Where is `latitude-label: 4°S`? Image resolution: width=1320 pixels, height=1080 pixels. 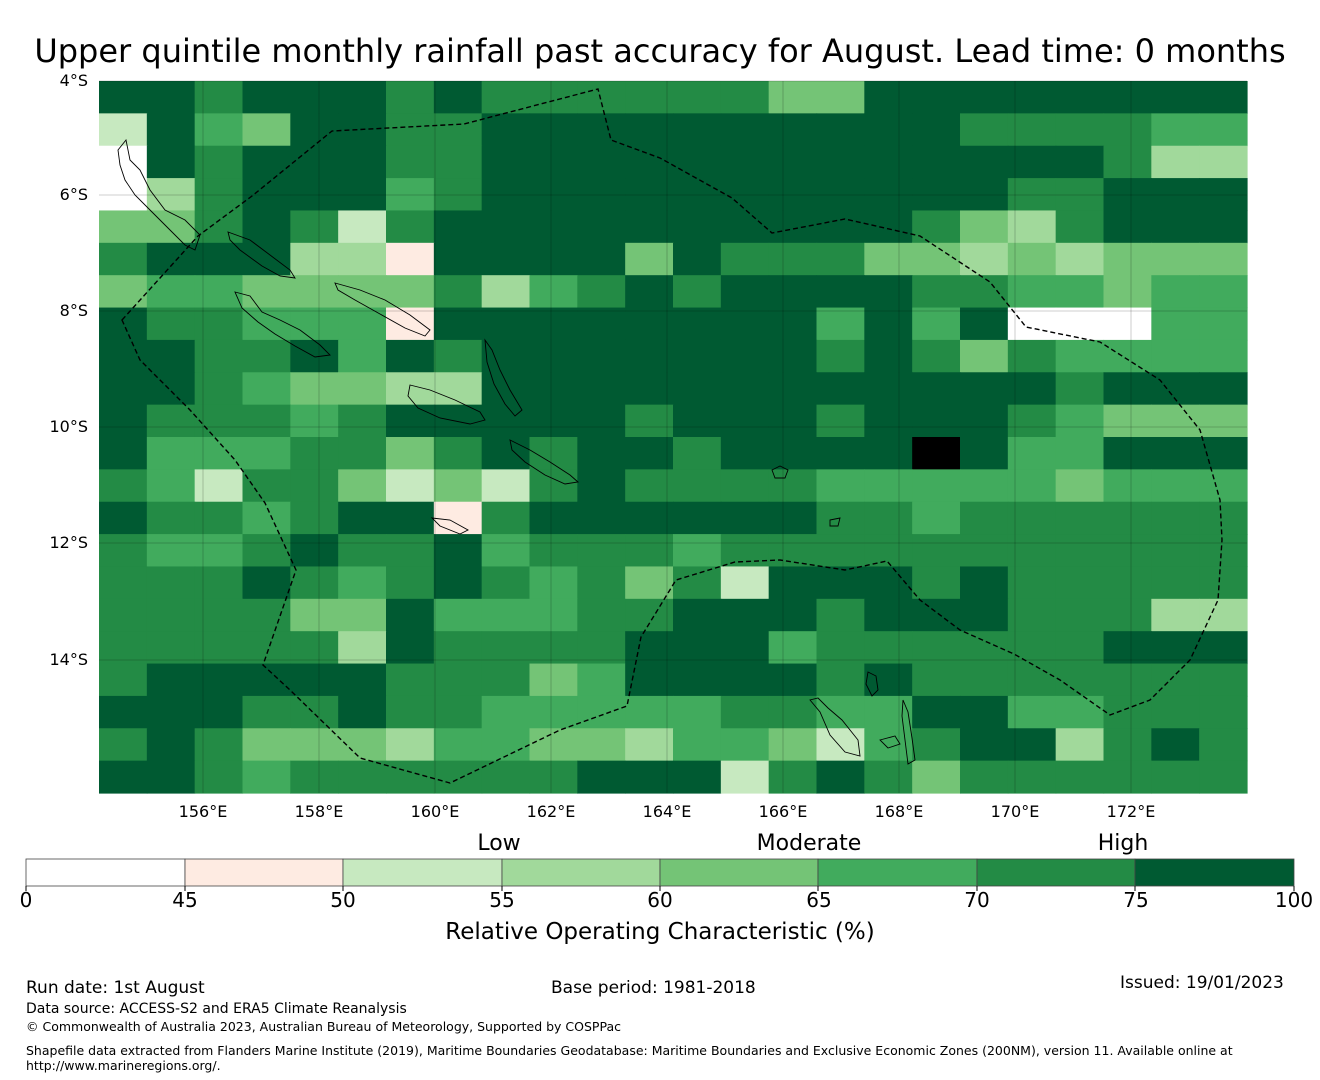 latitude-label: 4°S is located at coordinates (73, 80).